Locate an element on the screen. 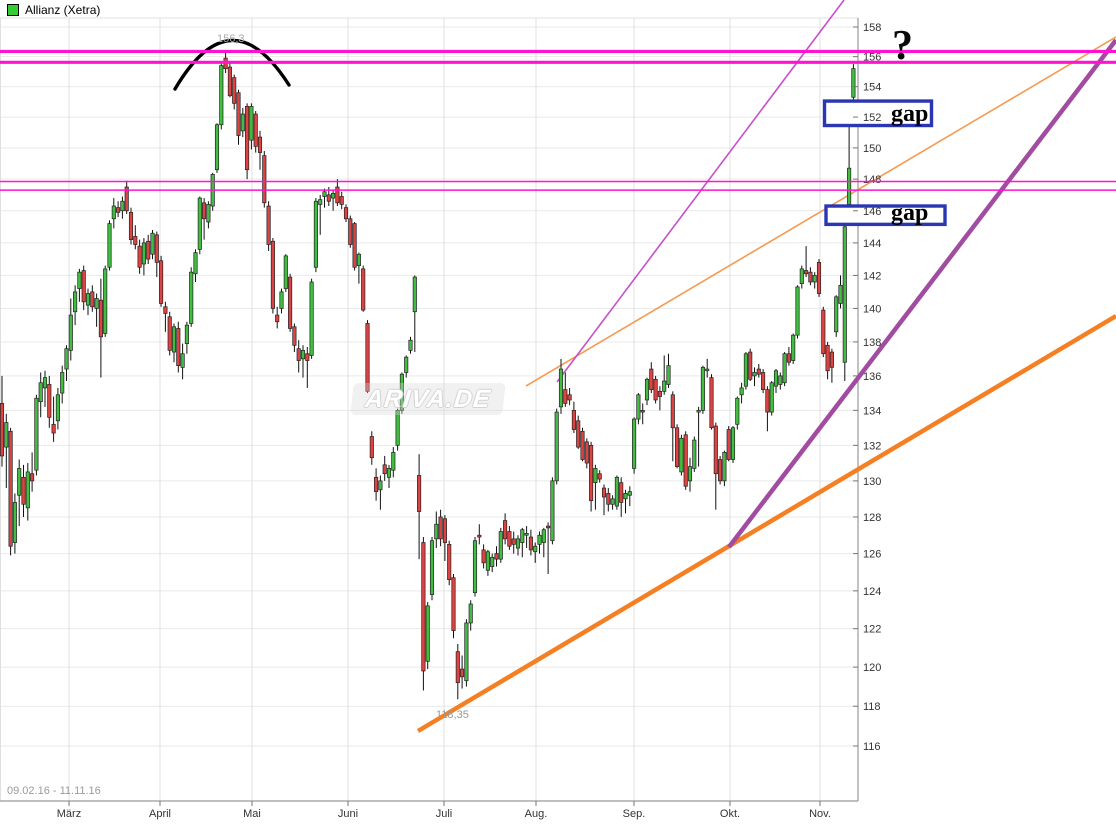 The width and height of the screenshot is (1116, 824). legend-color-swatch is located at coordinates (13, 10).